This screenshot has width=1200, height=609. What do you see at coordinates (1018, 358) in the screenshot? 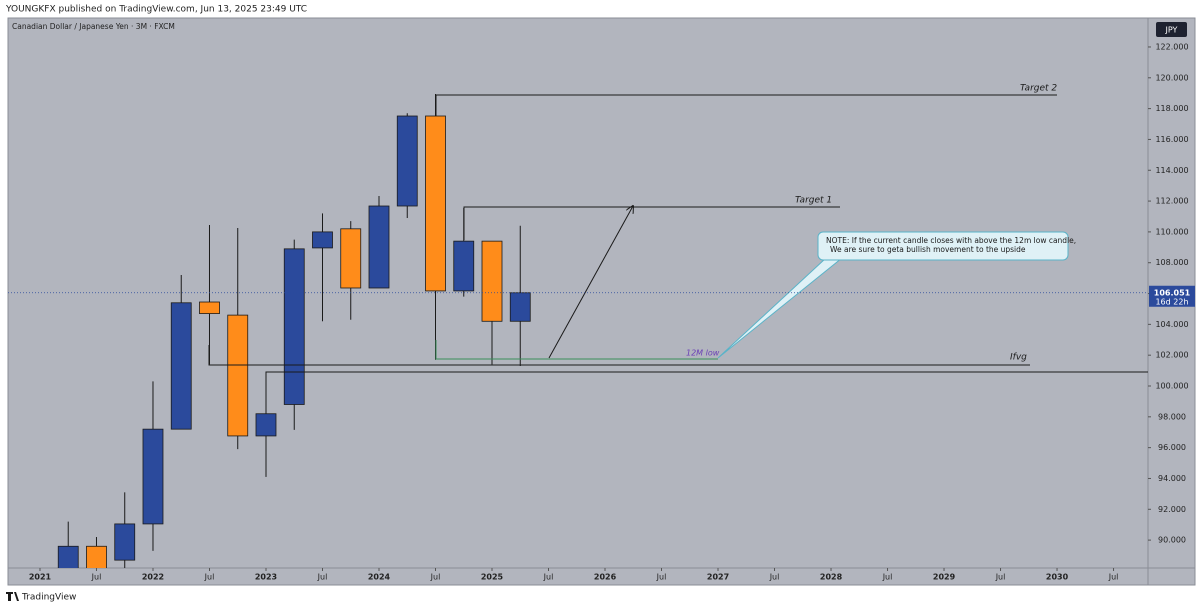
I see `ifvg-label: Ifvg` at bounding box center [1018, 358].